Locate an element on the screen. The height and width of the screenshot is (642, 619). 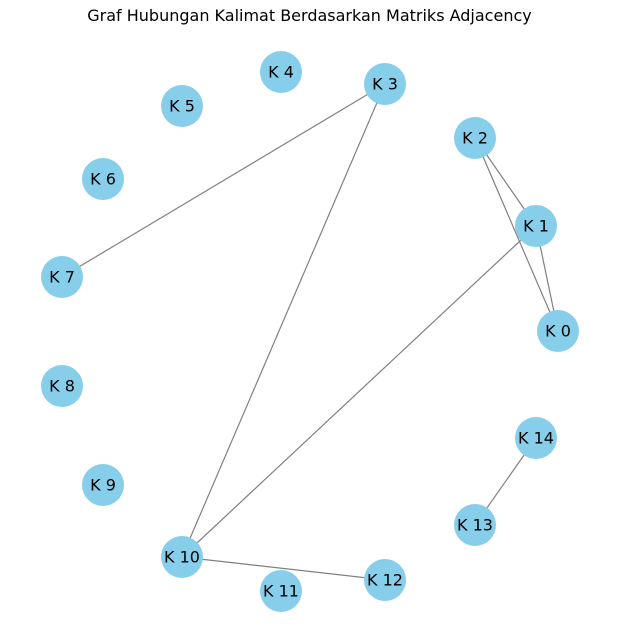
node-k5: K 5 is located at coordinates (182, 106).